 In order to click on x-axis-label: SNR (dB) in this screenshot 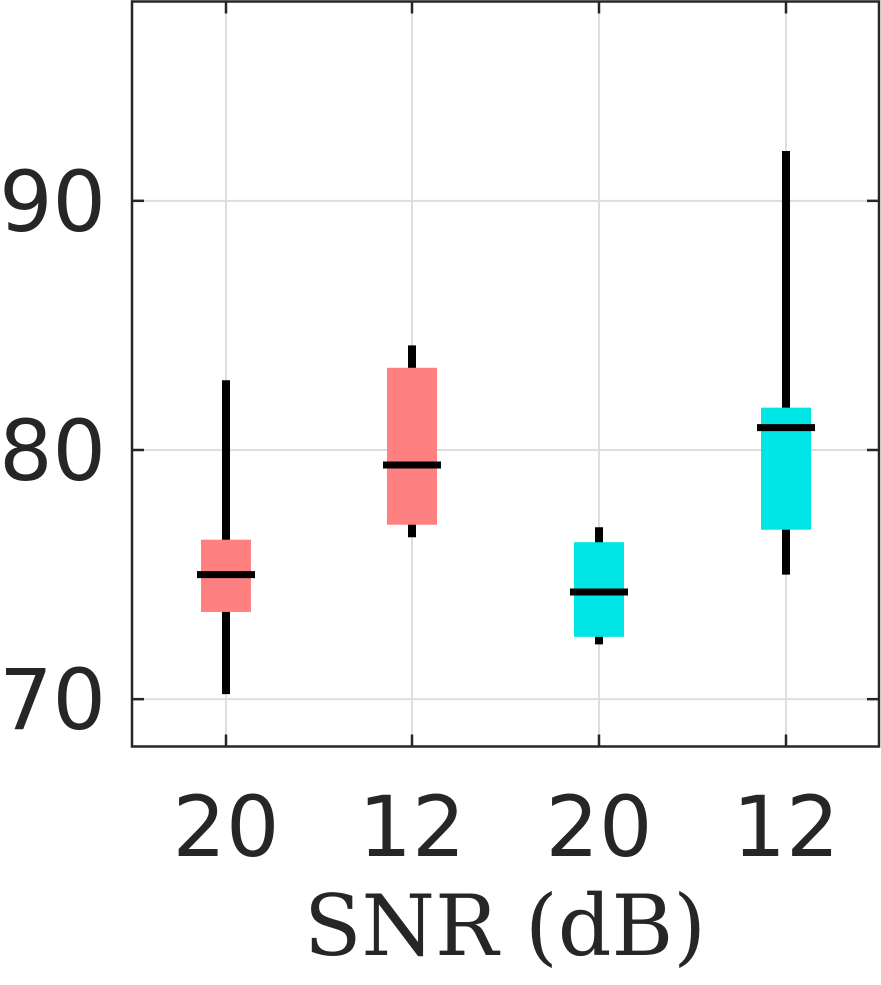, I will do `click(505, 926)`.